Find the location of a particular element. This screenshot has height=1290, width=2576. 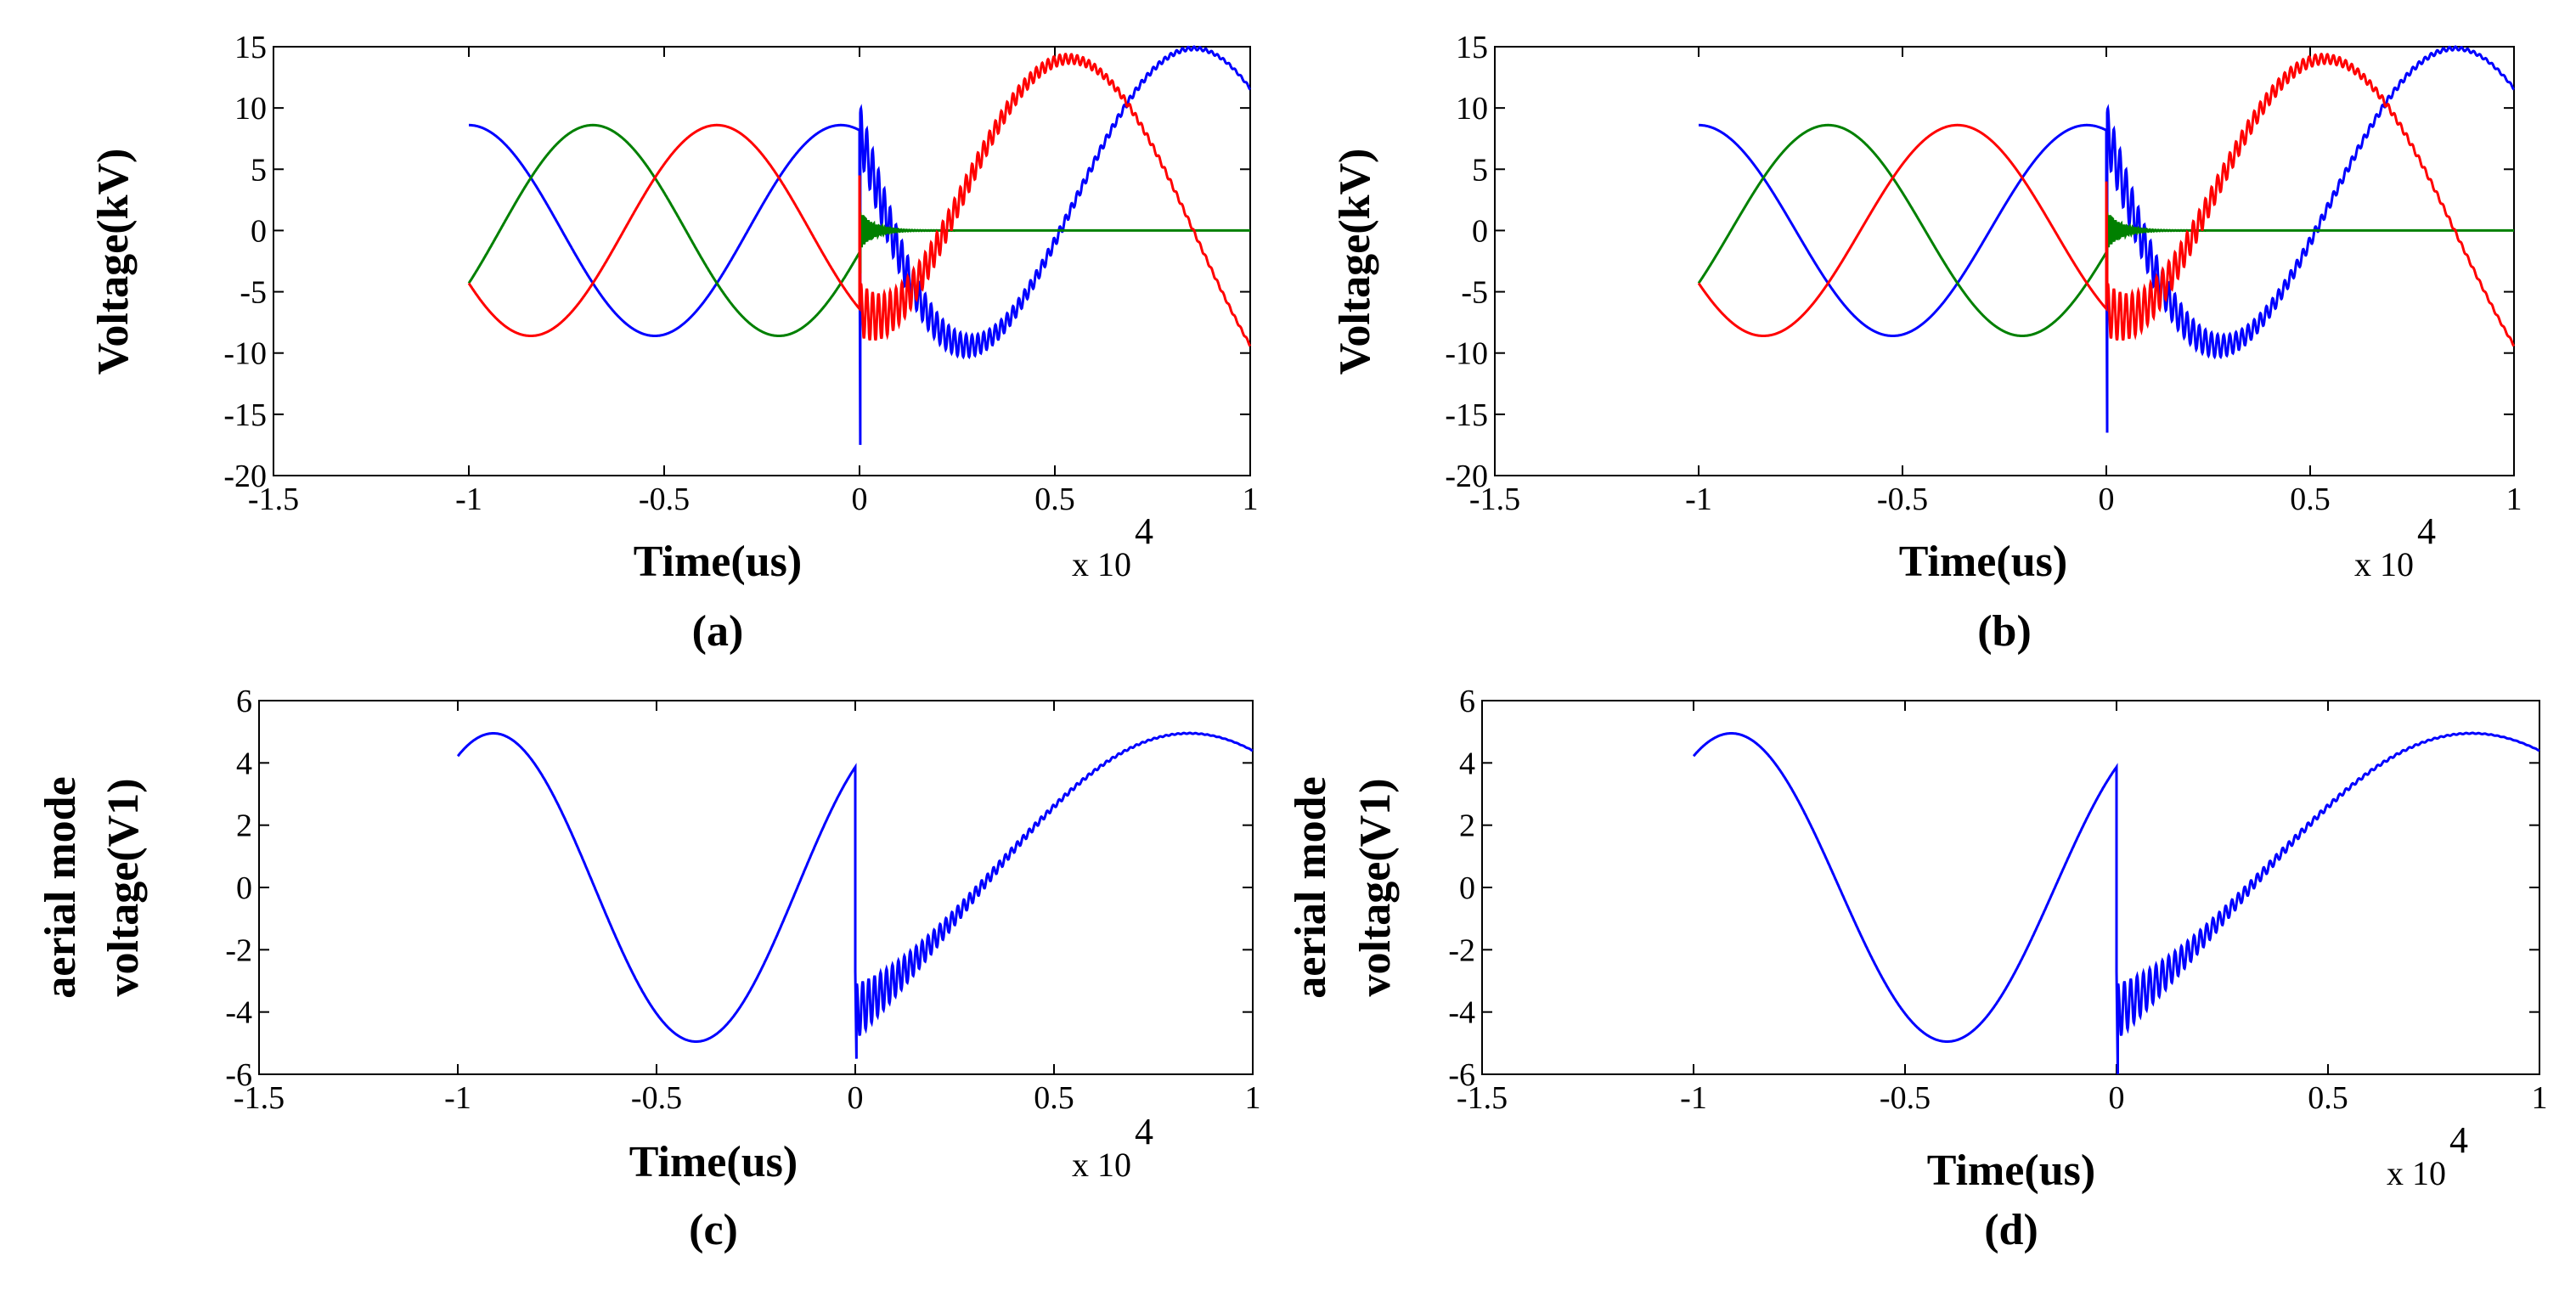

series-line-aerial-mode is located at coordinates (855, 895).